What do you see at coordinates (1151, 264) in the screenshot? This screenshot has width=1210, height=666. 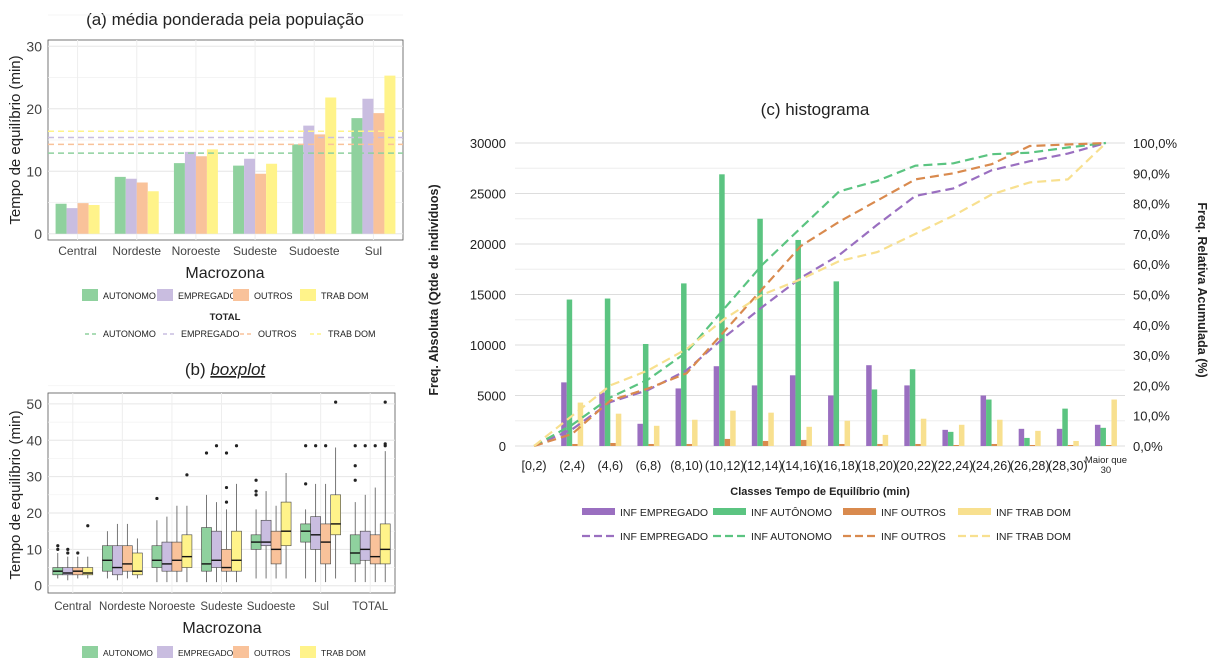 I see `y2-tick-label: 60,0%` at bounding box center [1151, 264].